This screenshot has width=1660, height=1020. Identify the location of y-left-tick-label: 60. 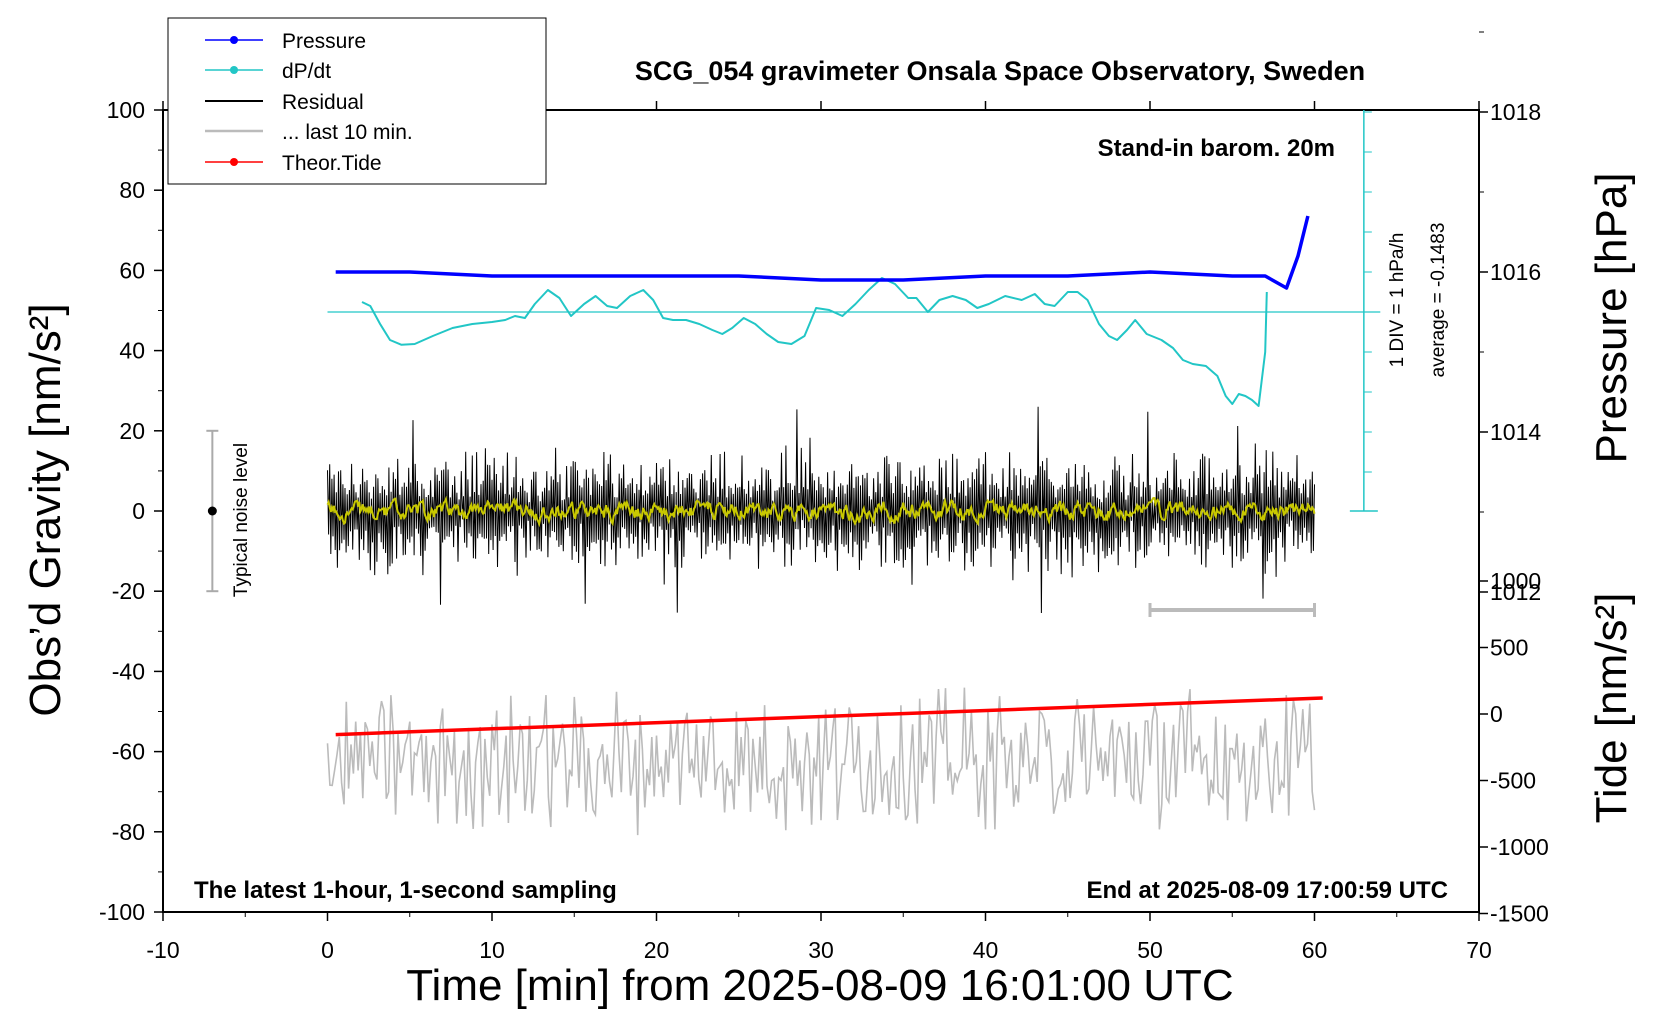
(132, 270).